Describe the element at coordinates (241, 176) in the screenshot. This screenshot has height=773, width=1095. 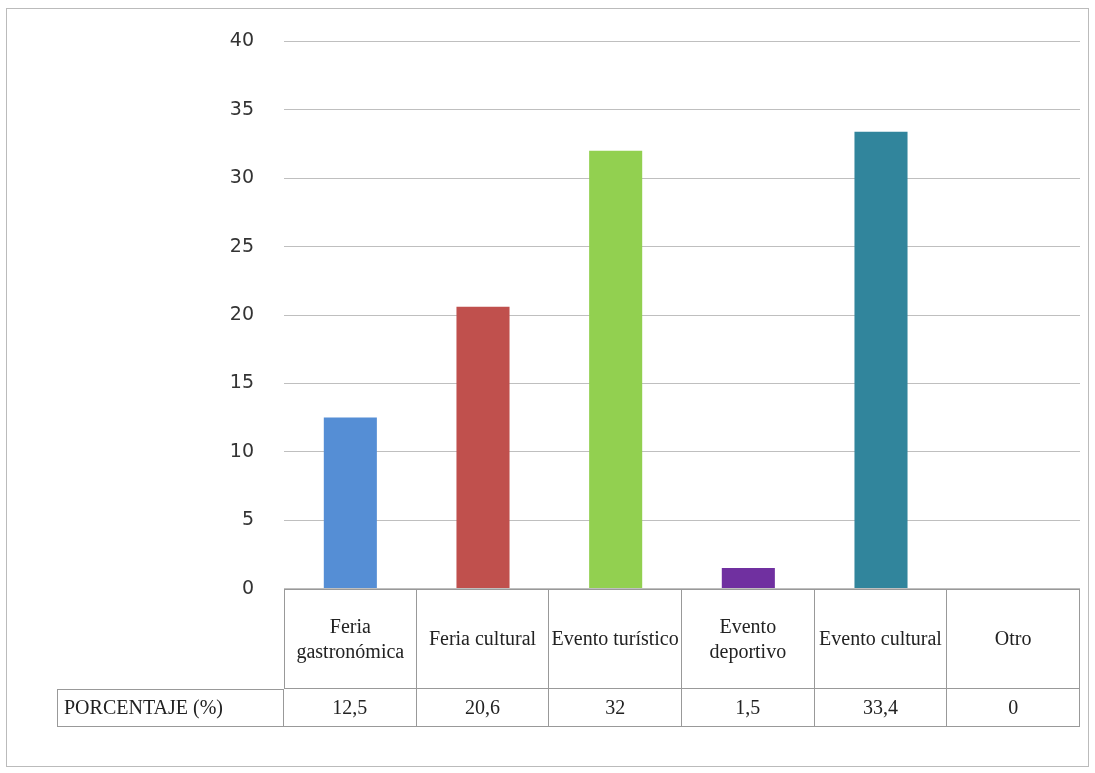
I see `y-tick-label: 30` at that location.